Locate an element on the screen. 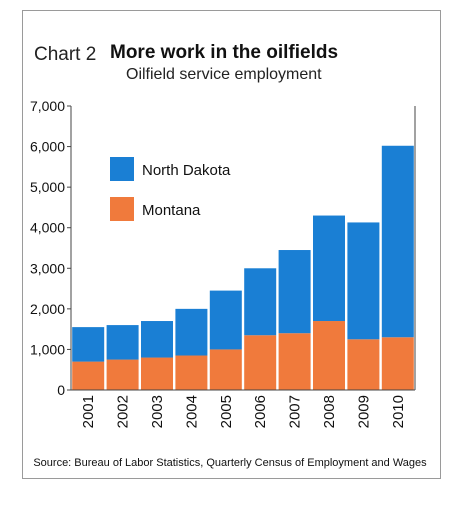 The image size is (460, 512). x-tick-label-2005: 2005 is located at coordinates (226, 411).